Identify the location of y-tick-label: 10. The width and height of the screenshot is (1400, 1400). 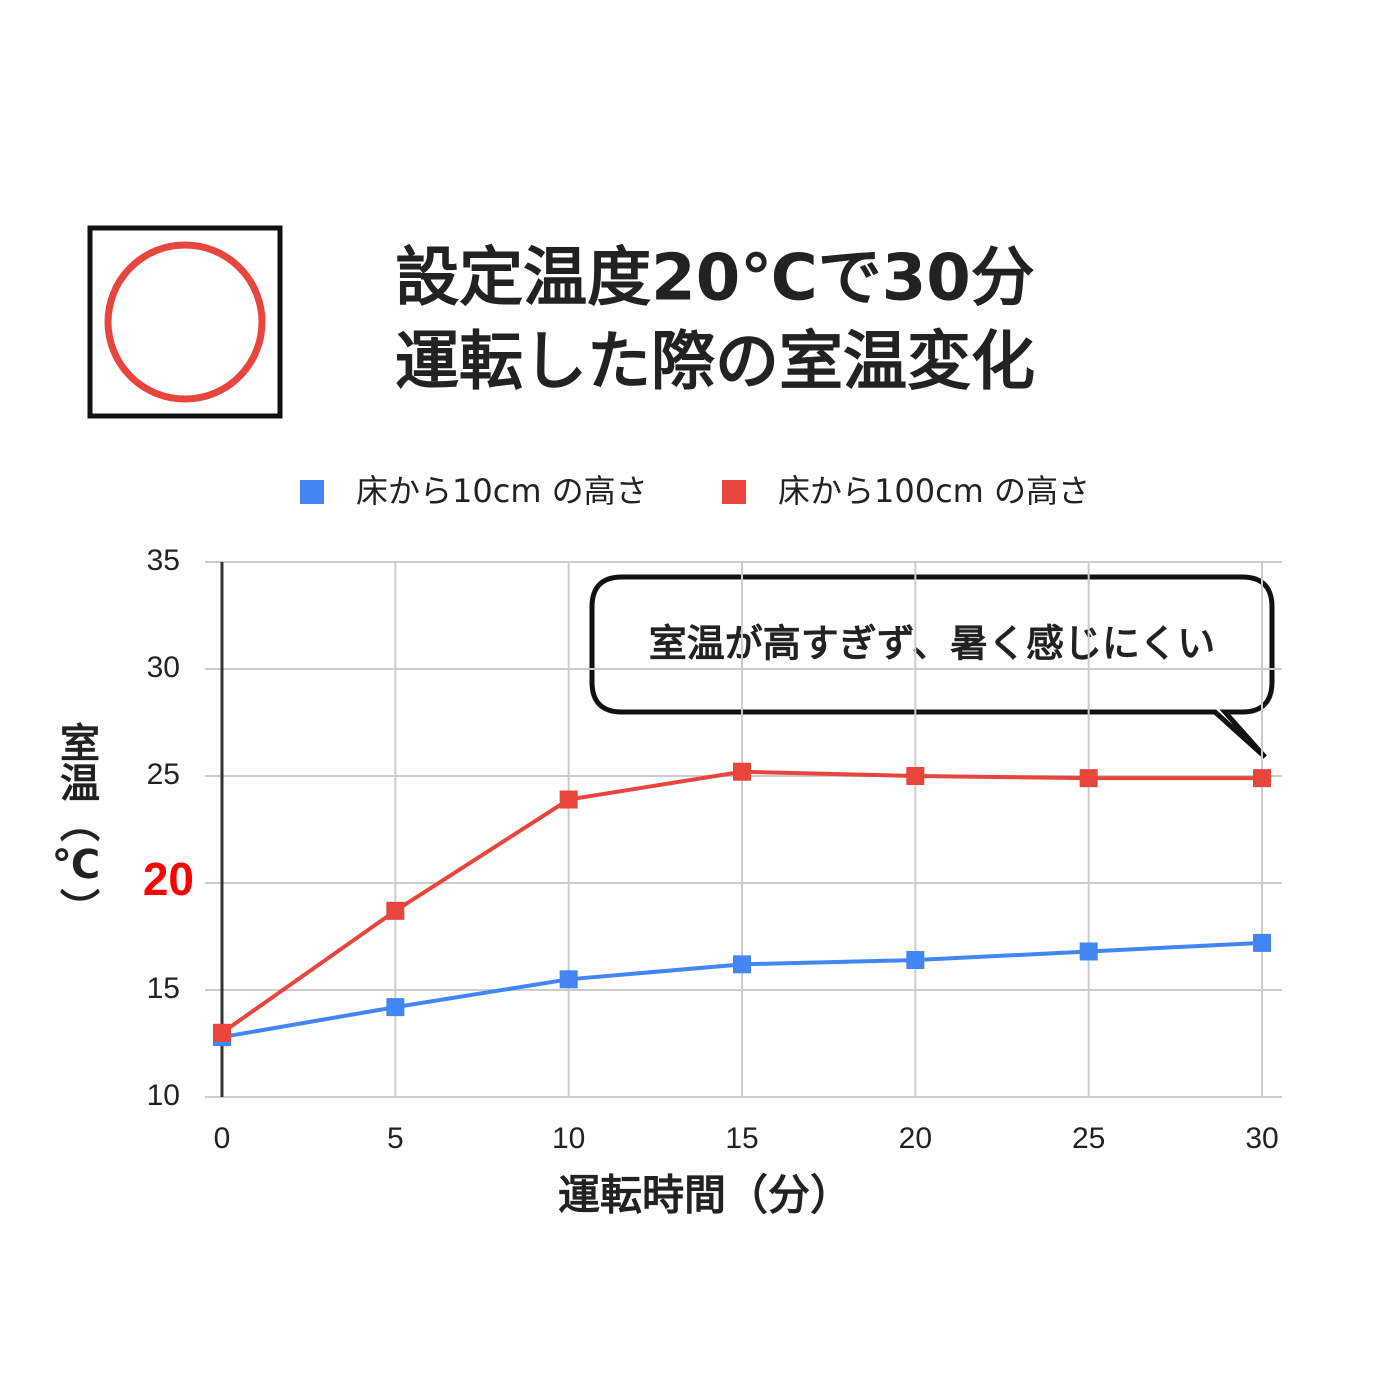
(163, 1095).